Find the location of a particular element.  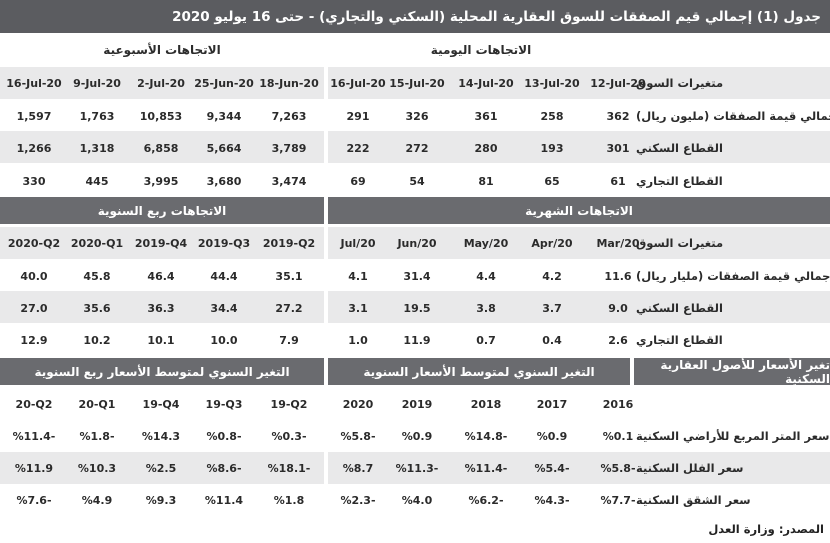

quarterly-price-change-header: التغير السنوي لمتوسط الأسعار ربع السنوية is located at coordinates (162, 371).